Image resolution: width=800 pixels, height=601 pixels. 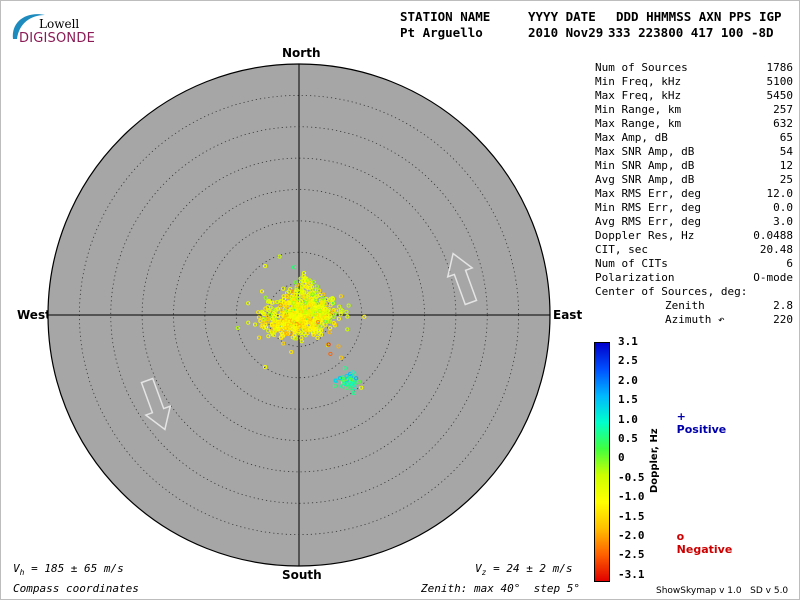 What do you see at coordinates (783, 109) in the screenshot?
I see `stats-value: 257` at bounding box center [783, 109].